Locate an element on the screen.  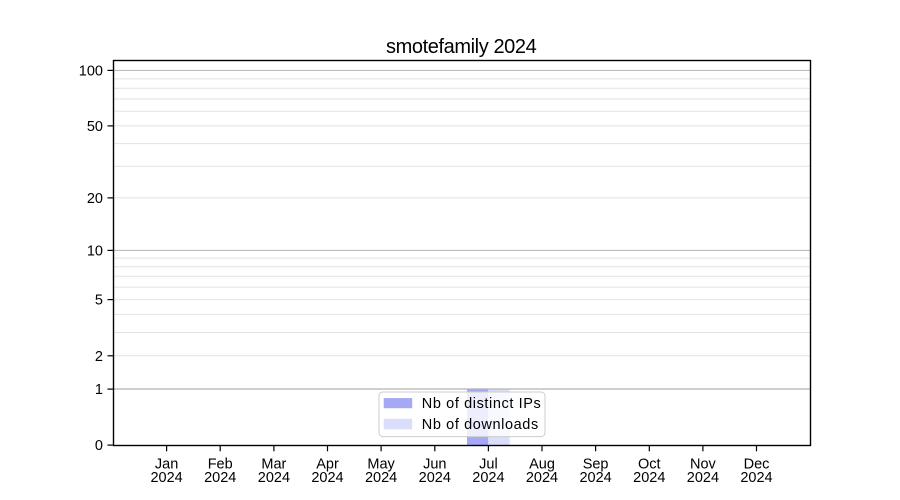
svg-text: smotefamily 2024 is located at coordinates (461, 47).